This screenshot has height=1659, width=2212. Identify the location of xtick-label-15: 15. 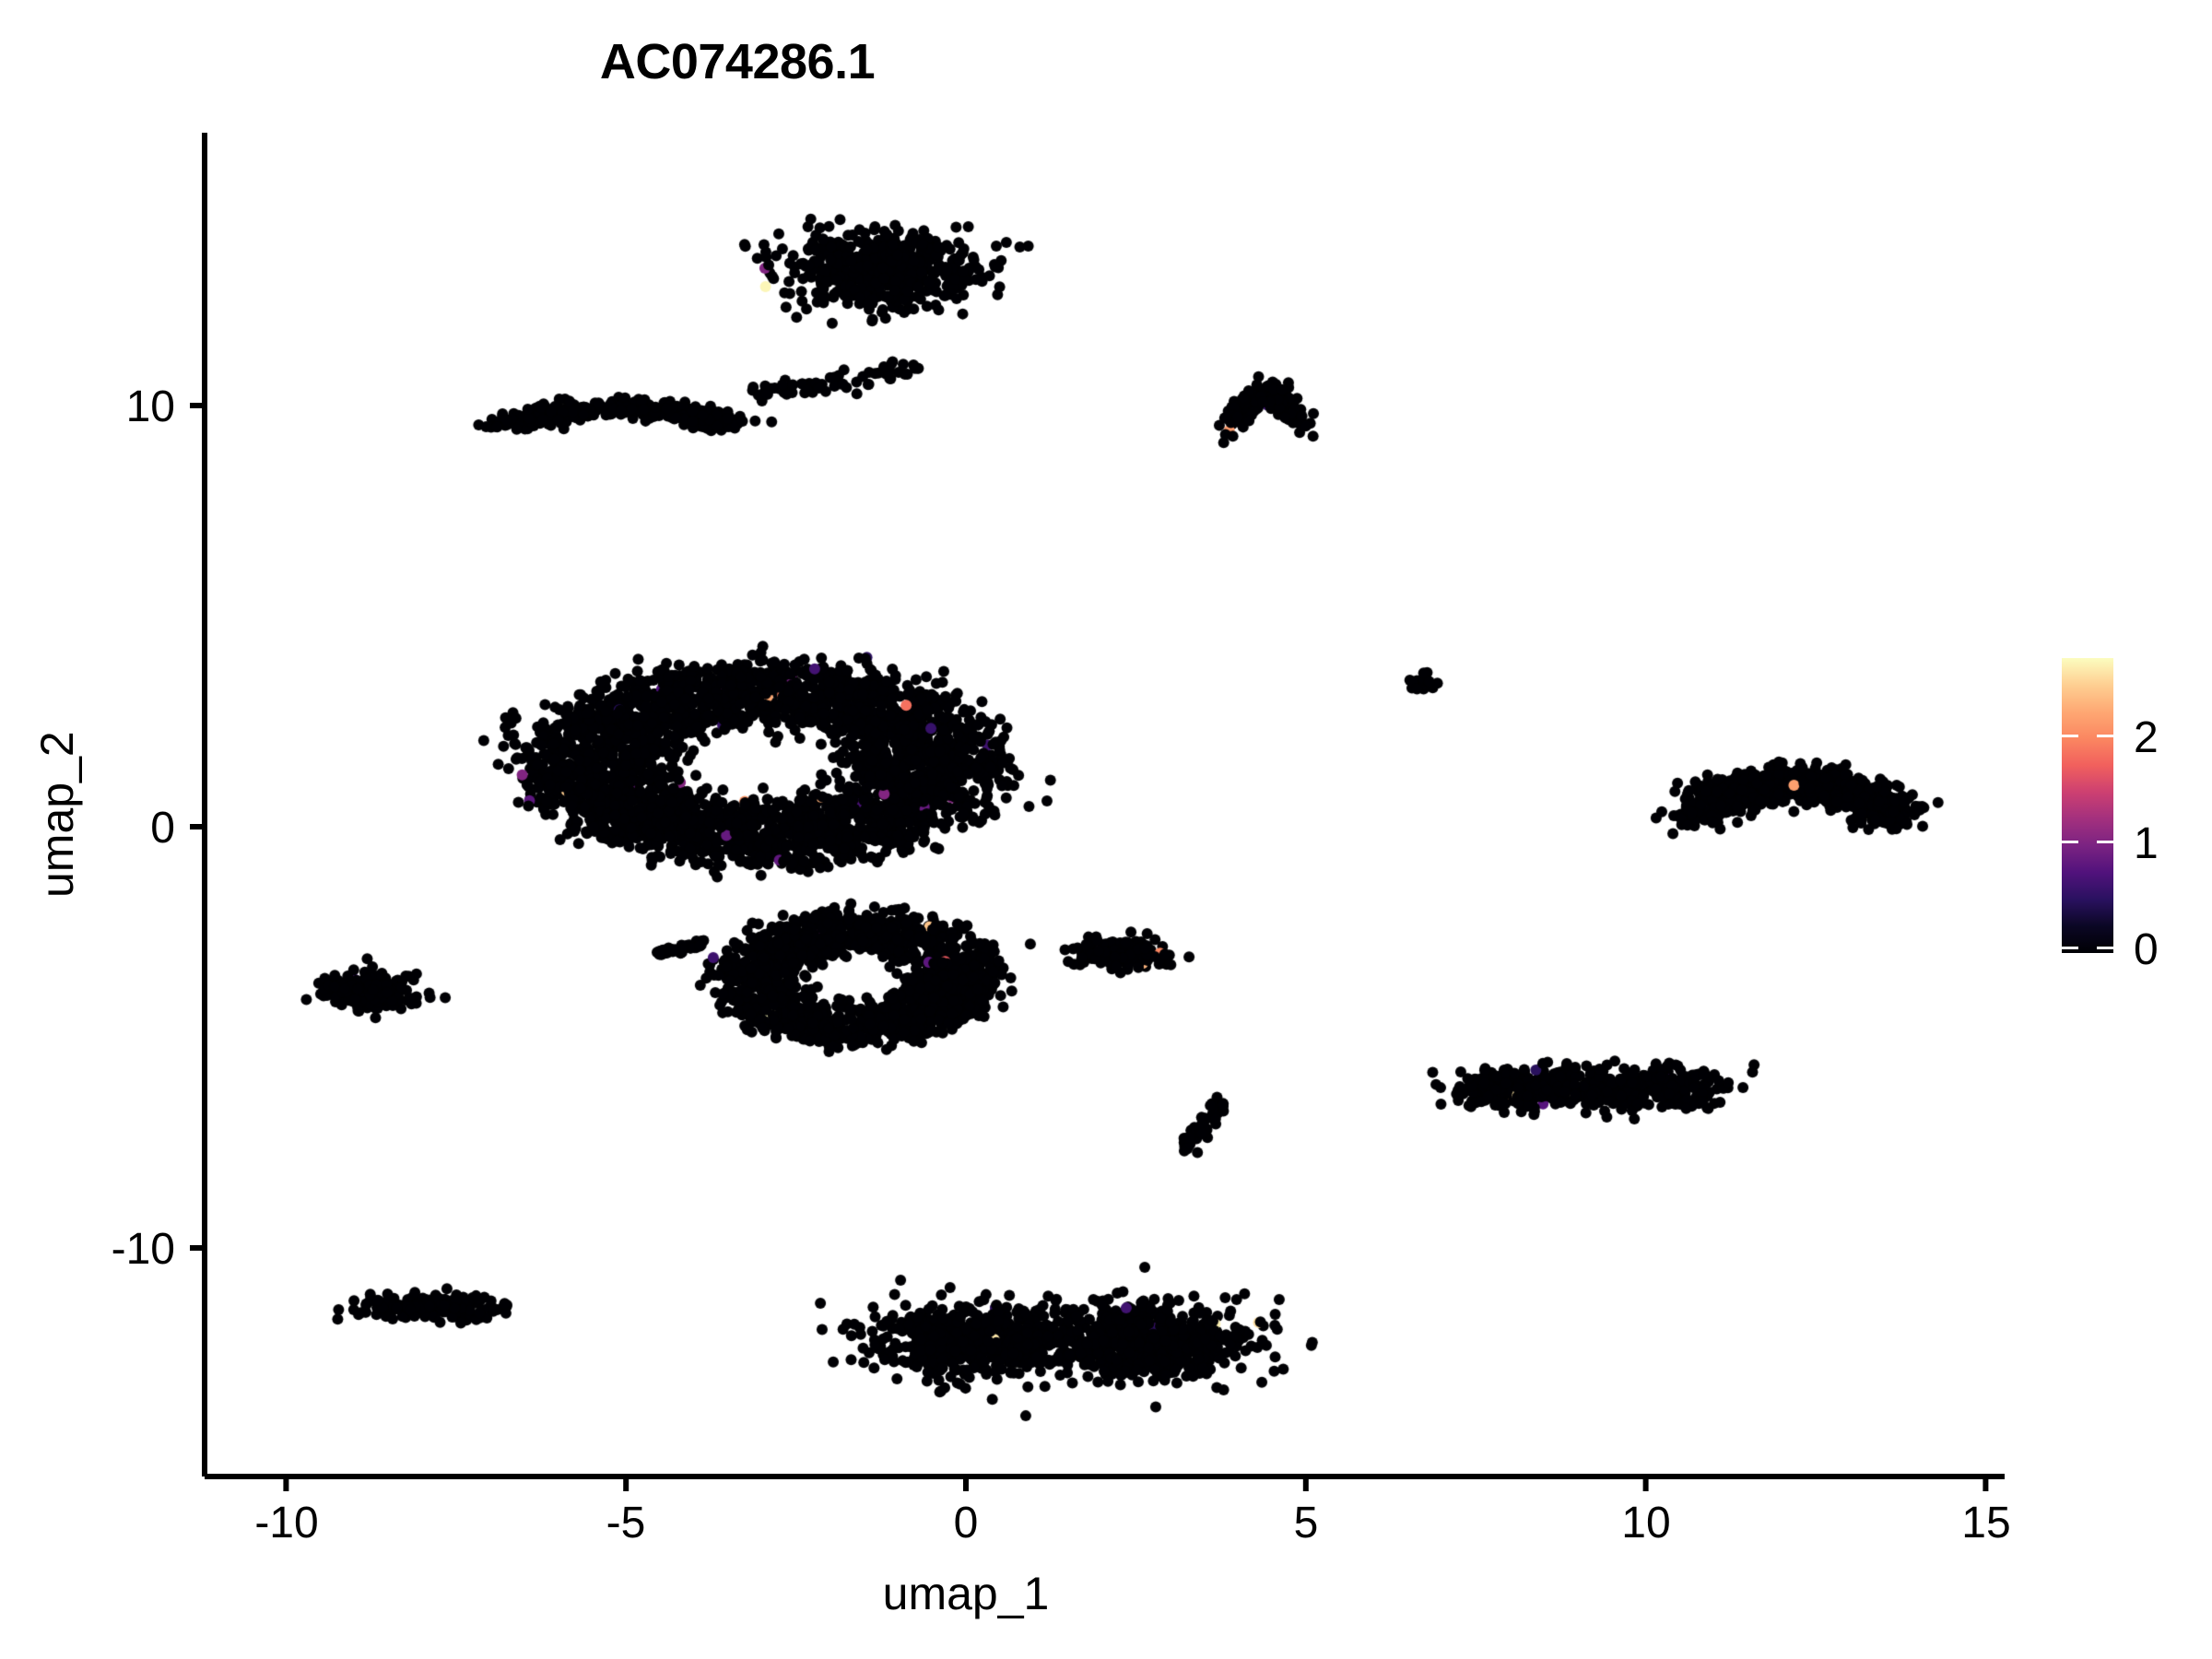
(1986, 1523).